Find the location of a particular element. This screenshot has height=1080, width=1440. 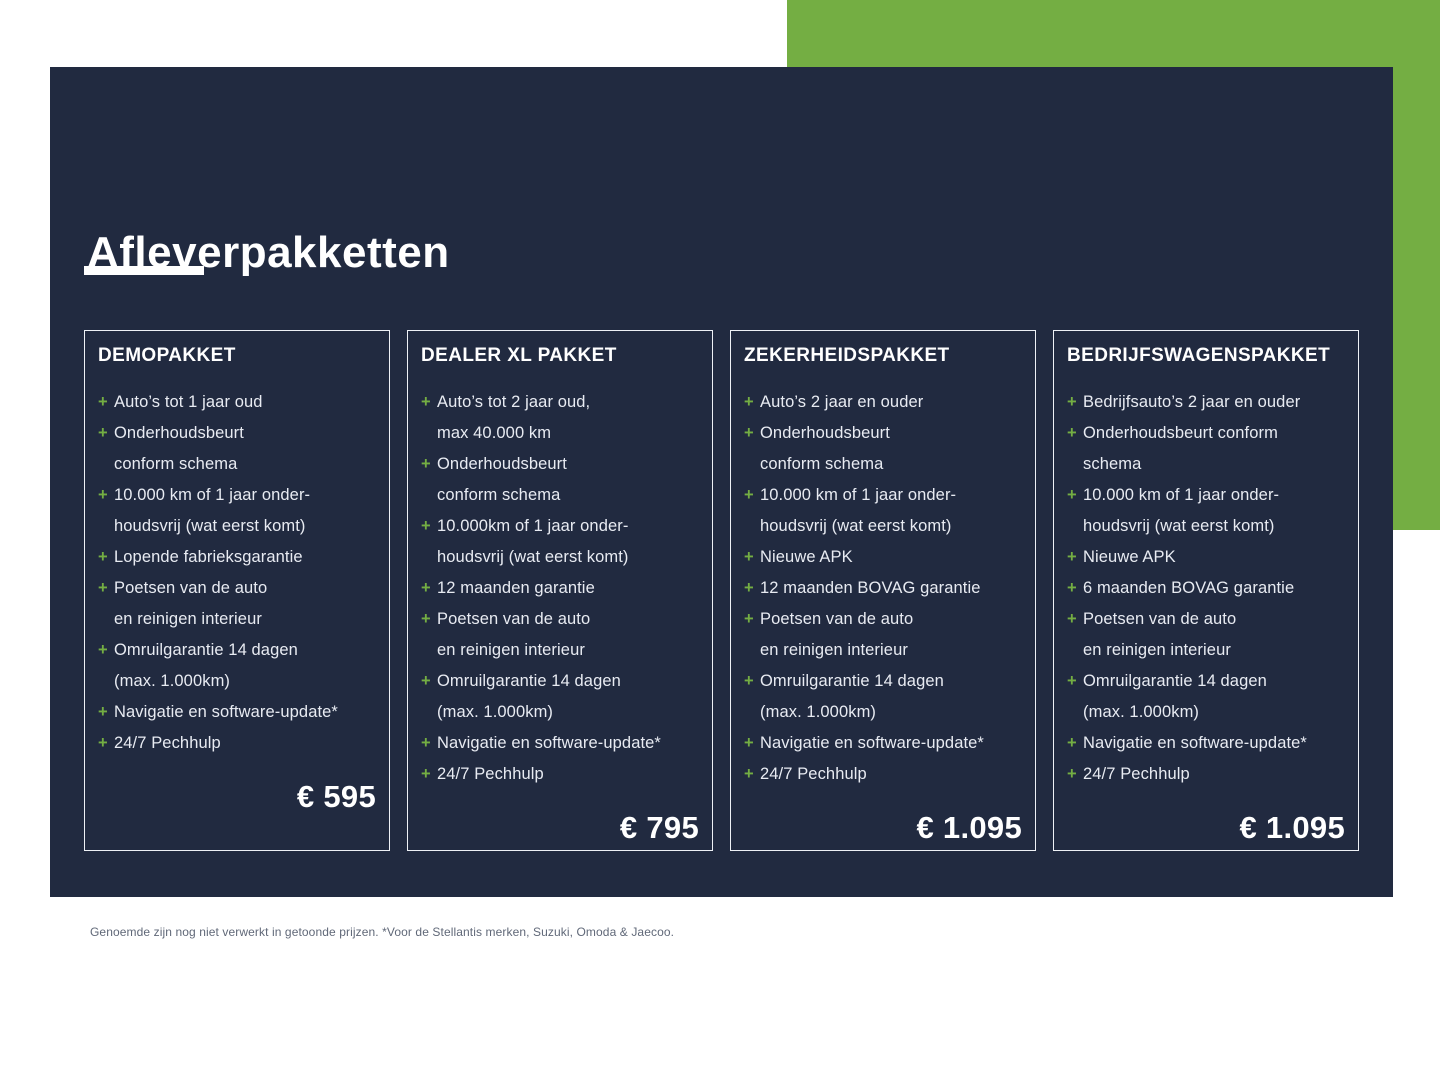

feature-item: + Auto’s 2 jaar en ouder is located at coordinates (883, 402).